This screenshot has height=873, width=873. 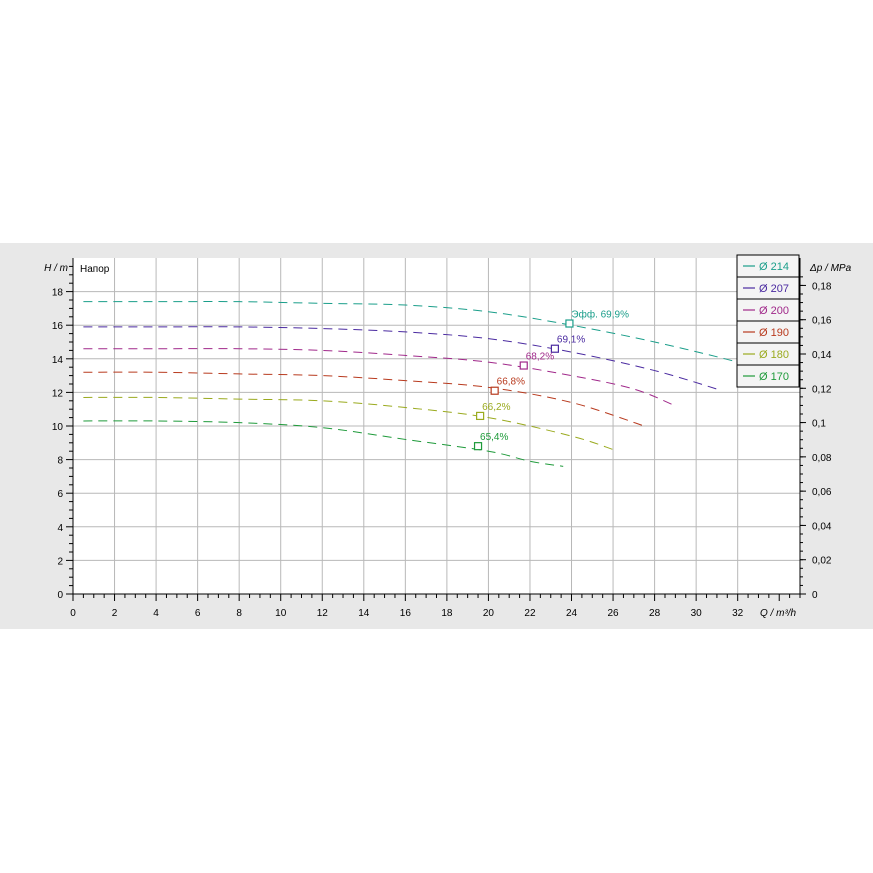 I want to click on x-tick-label: 32, so click(x=738, y=613).